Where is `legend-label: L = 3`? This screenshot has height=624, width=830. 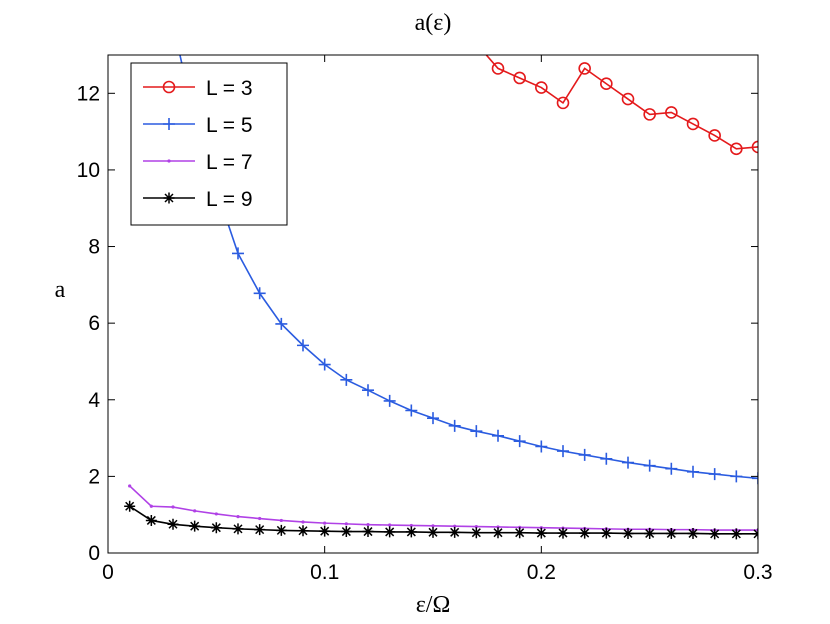 legend-label: L = 3 is located at coordinates (229, 88).